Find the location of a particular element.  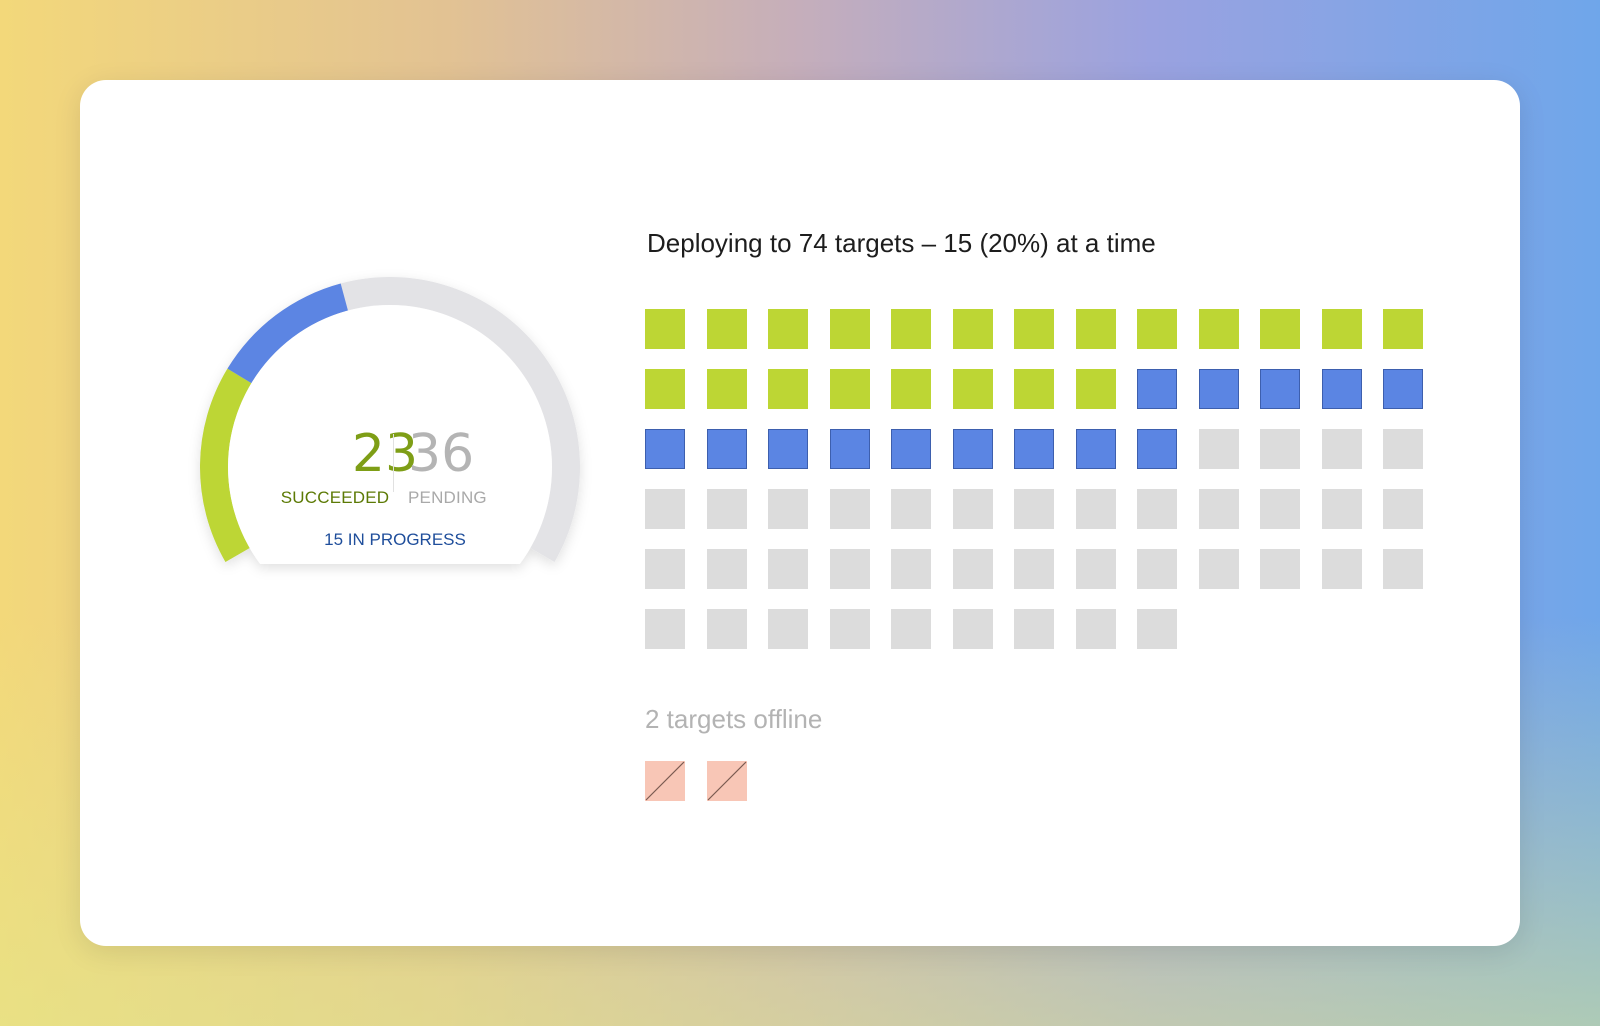

gauge-ring is located at coordinates (389, 420).